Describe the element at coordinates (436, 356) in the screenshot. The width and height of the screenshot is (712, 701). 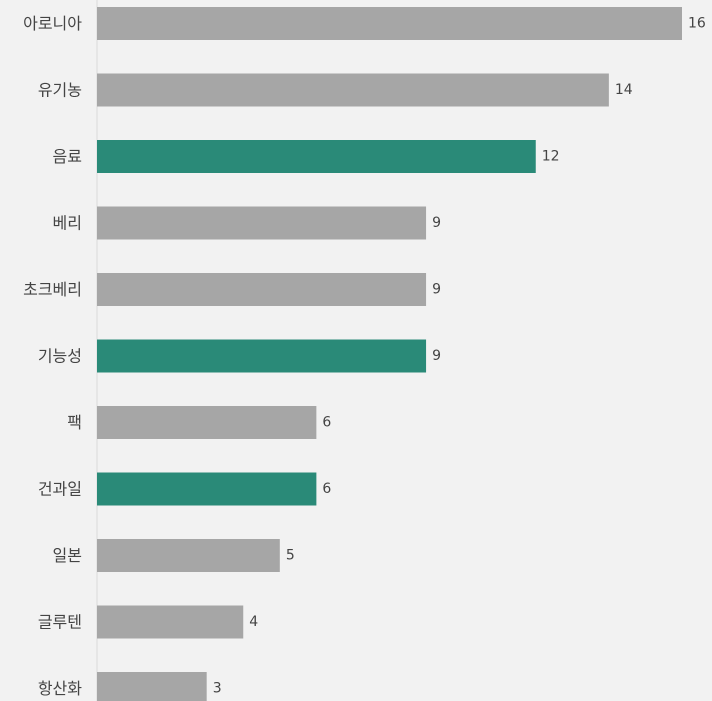
I see `value-label-6: 9` at that location.